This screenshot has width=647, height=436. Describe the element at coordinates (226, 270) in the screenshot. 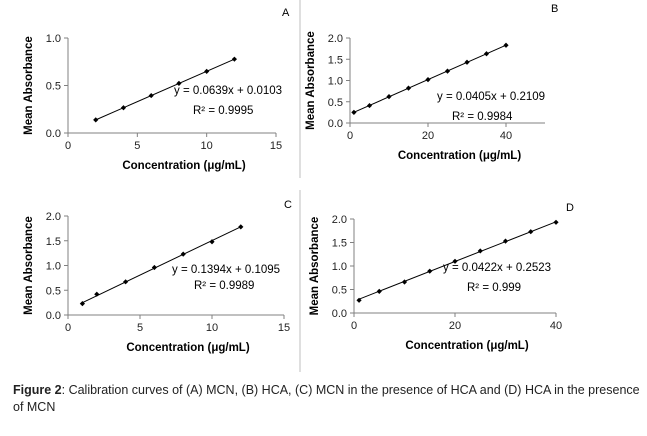

I see `trendline-equation: y = 0.1394x + 0.1095` at that location.